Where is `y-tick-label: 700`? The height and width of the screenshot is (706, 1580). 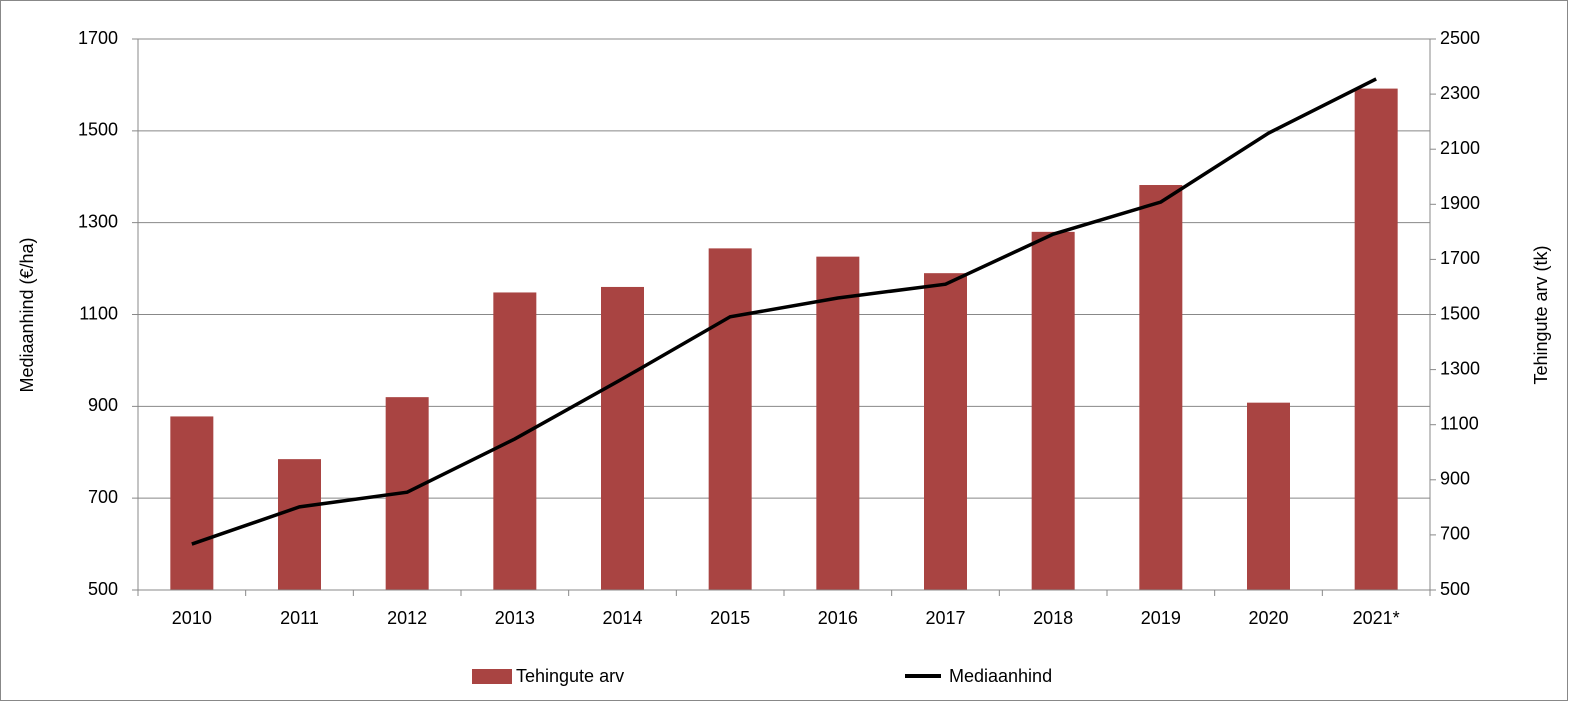
y-tick-label: 700 is located at coordinates (103, 497).